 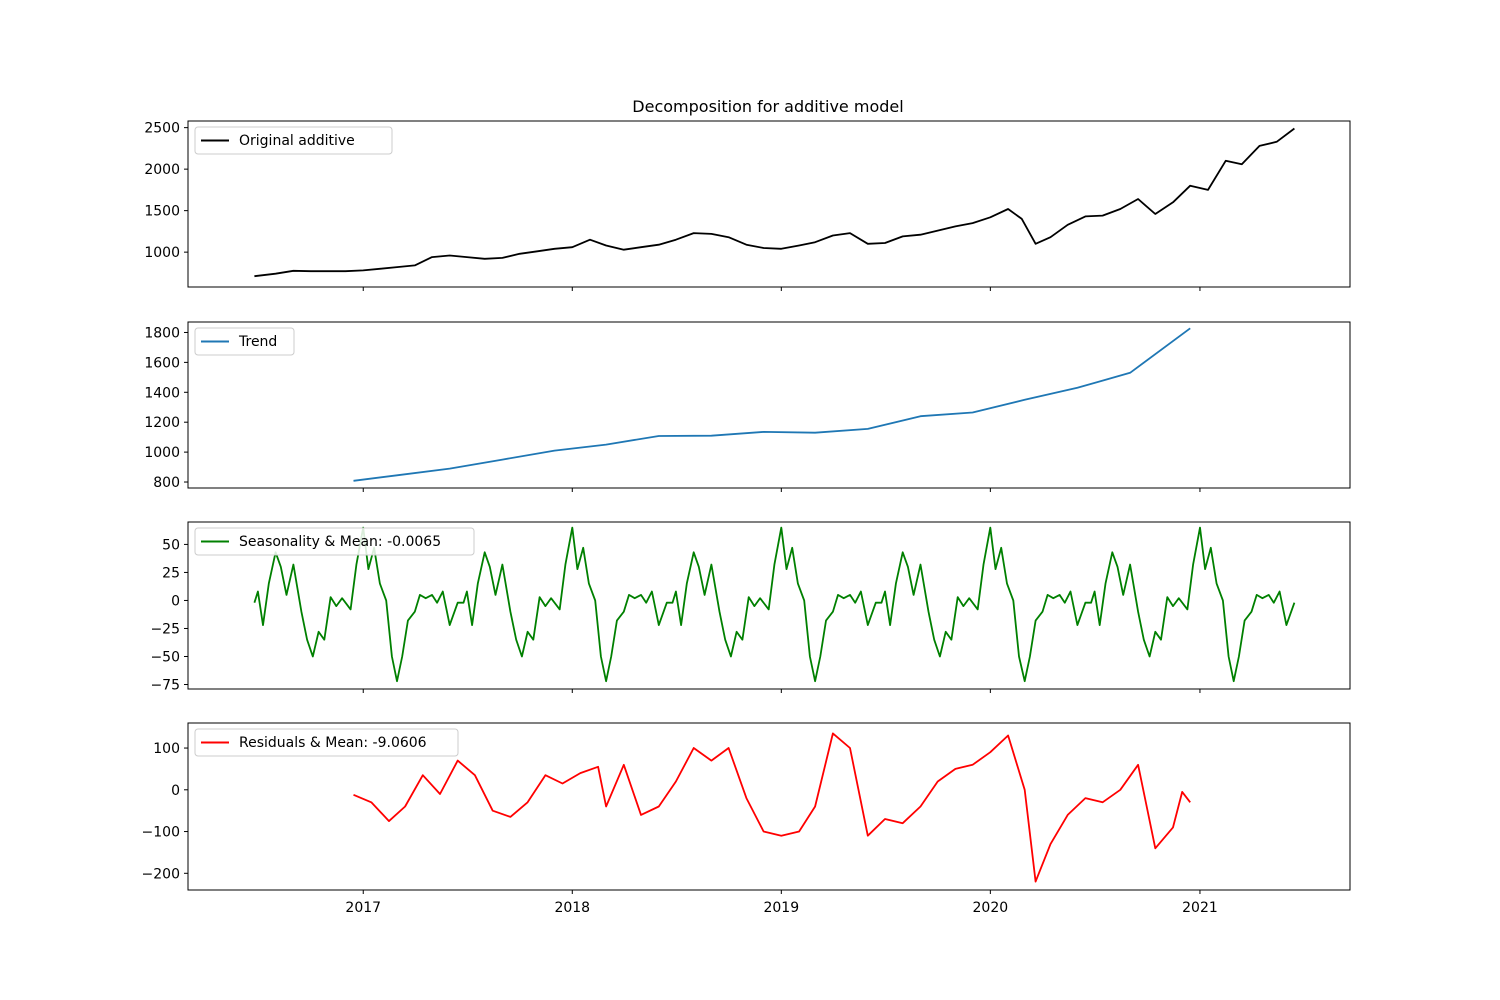 I want to click on panel-1-legend-label: Original additive, so click(x=297, y=141).